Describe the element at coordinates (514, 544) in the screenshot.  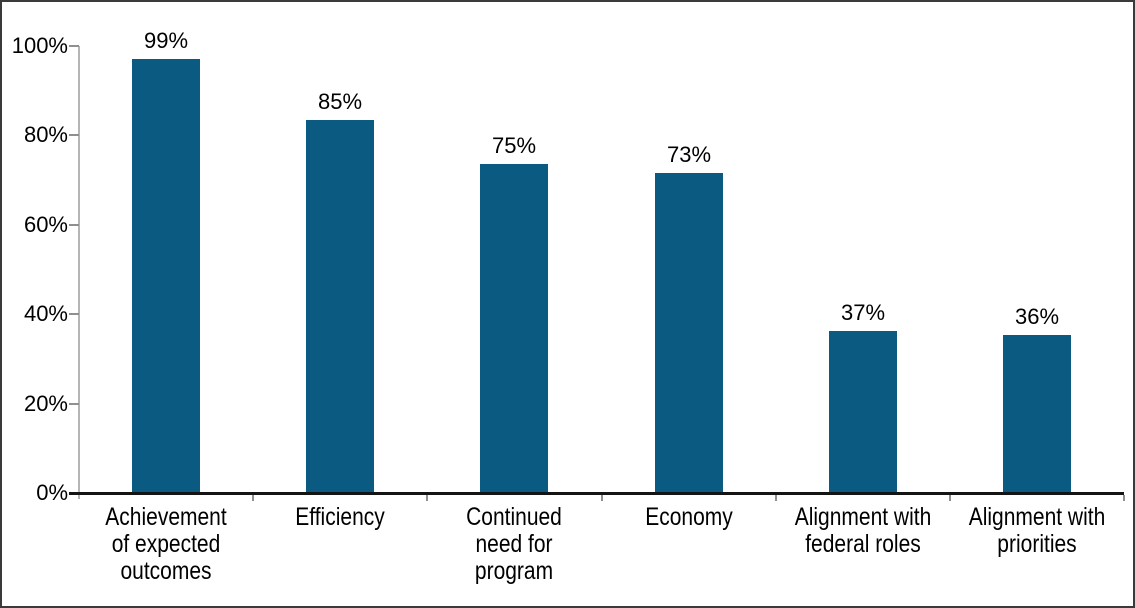
I see `category-label: Continued need for program` at that location.